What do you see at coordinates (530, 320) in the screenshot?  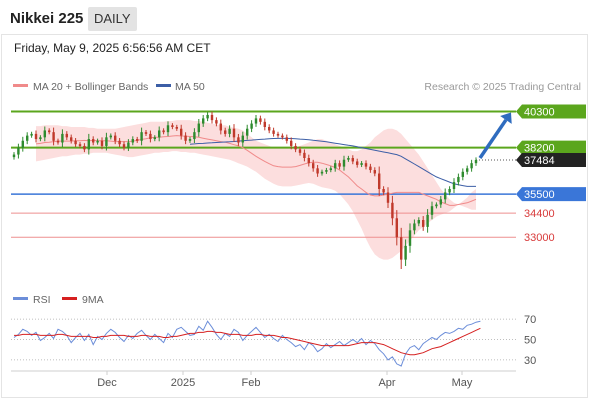 I see `rsi-tick-70: 70` at bounding box center [530, 320].